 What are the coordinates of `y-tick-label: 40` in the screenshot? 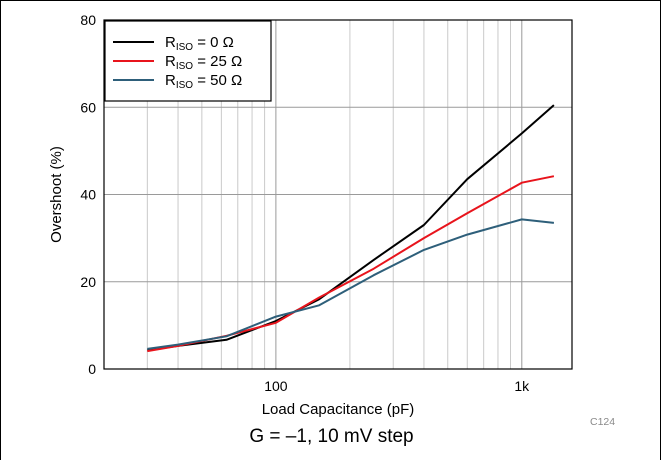 It's located at (88, 195).